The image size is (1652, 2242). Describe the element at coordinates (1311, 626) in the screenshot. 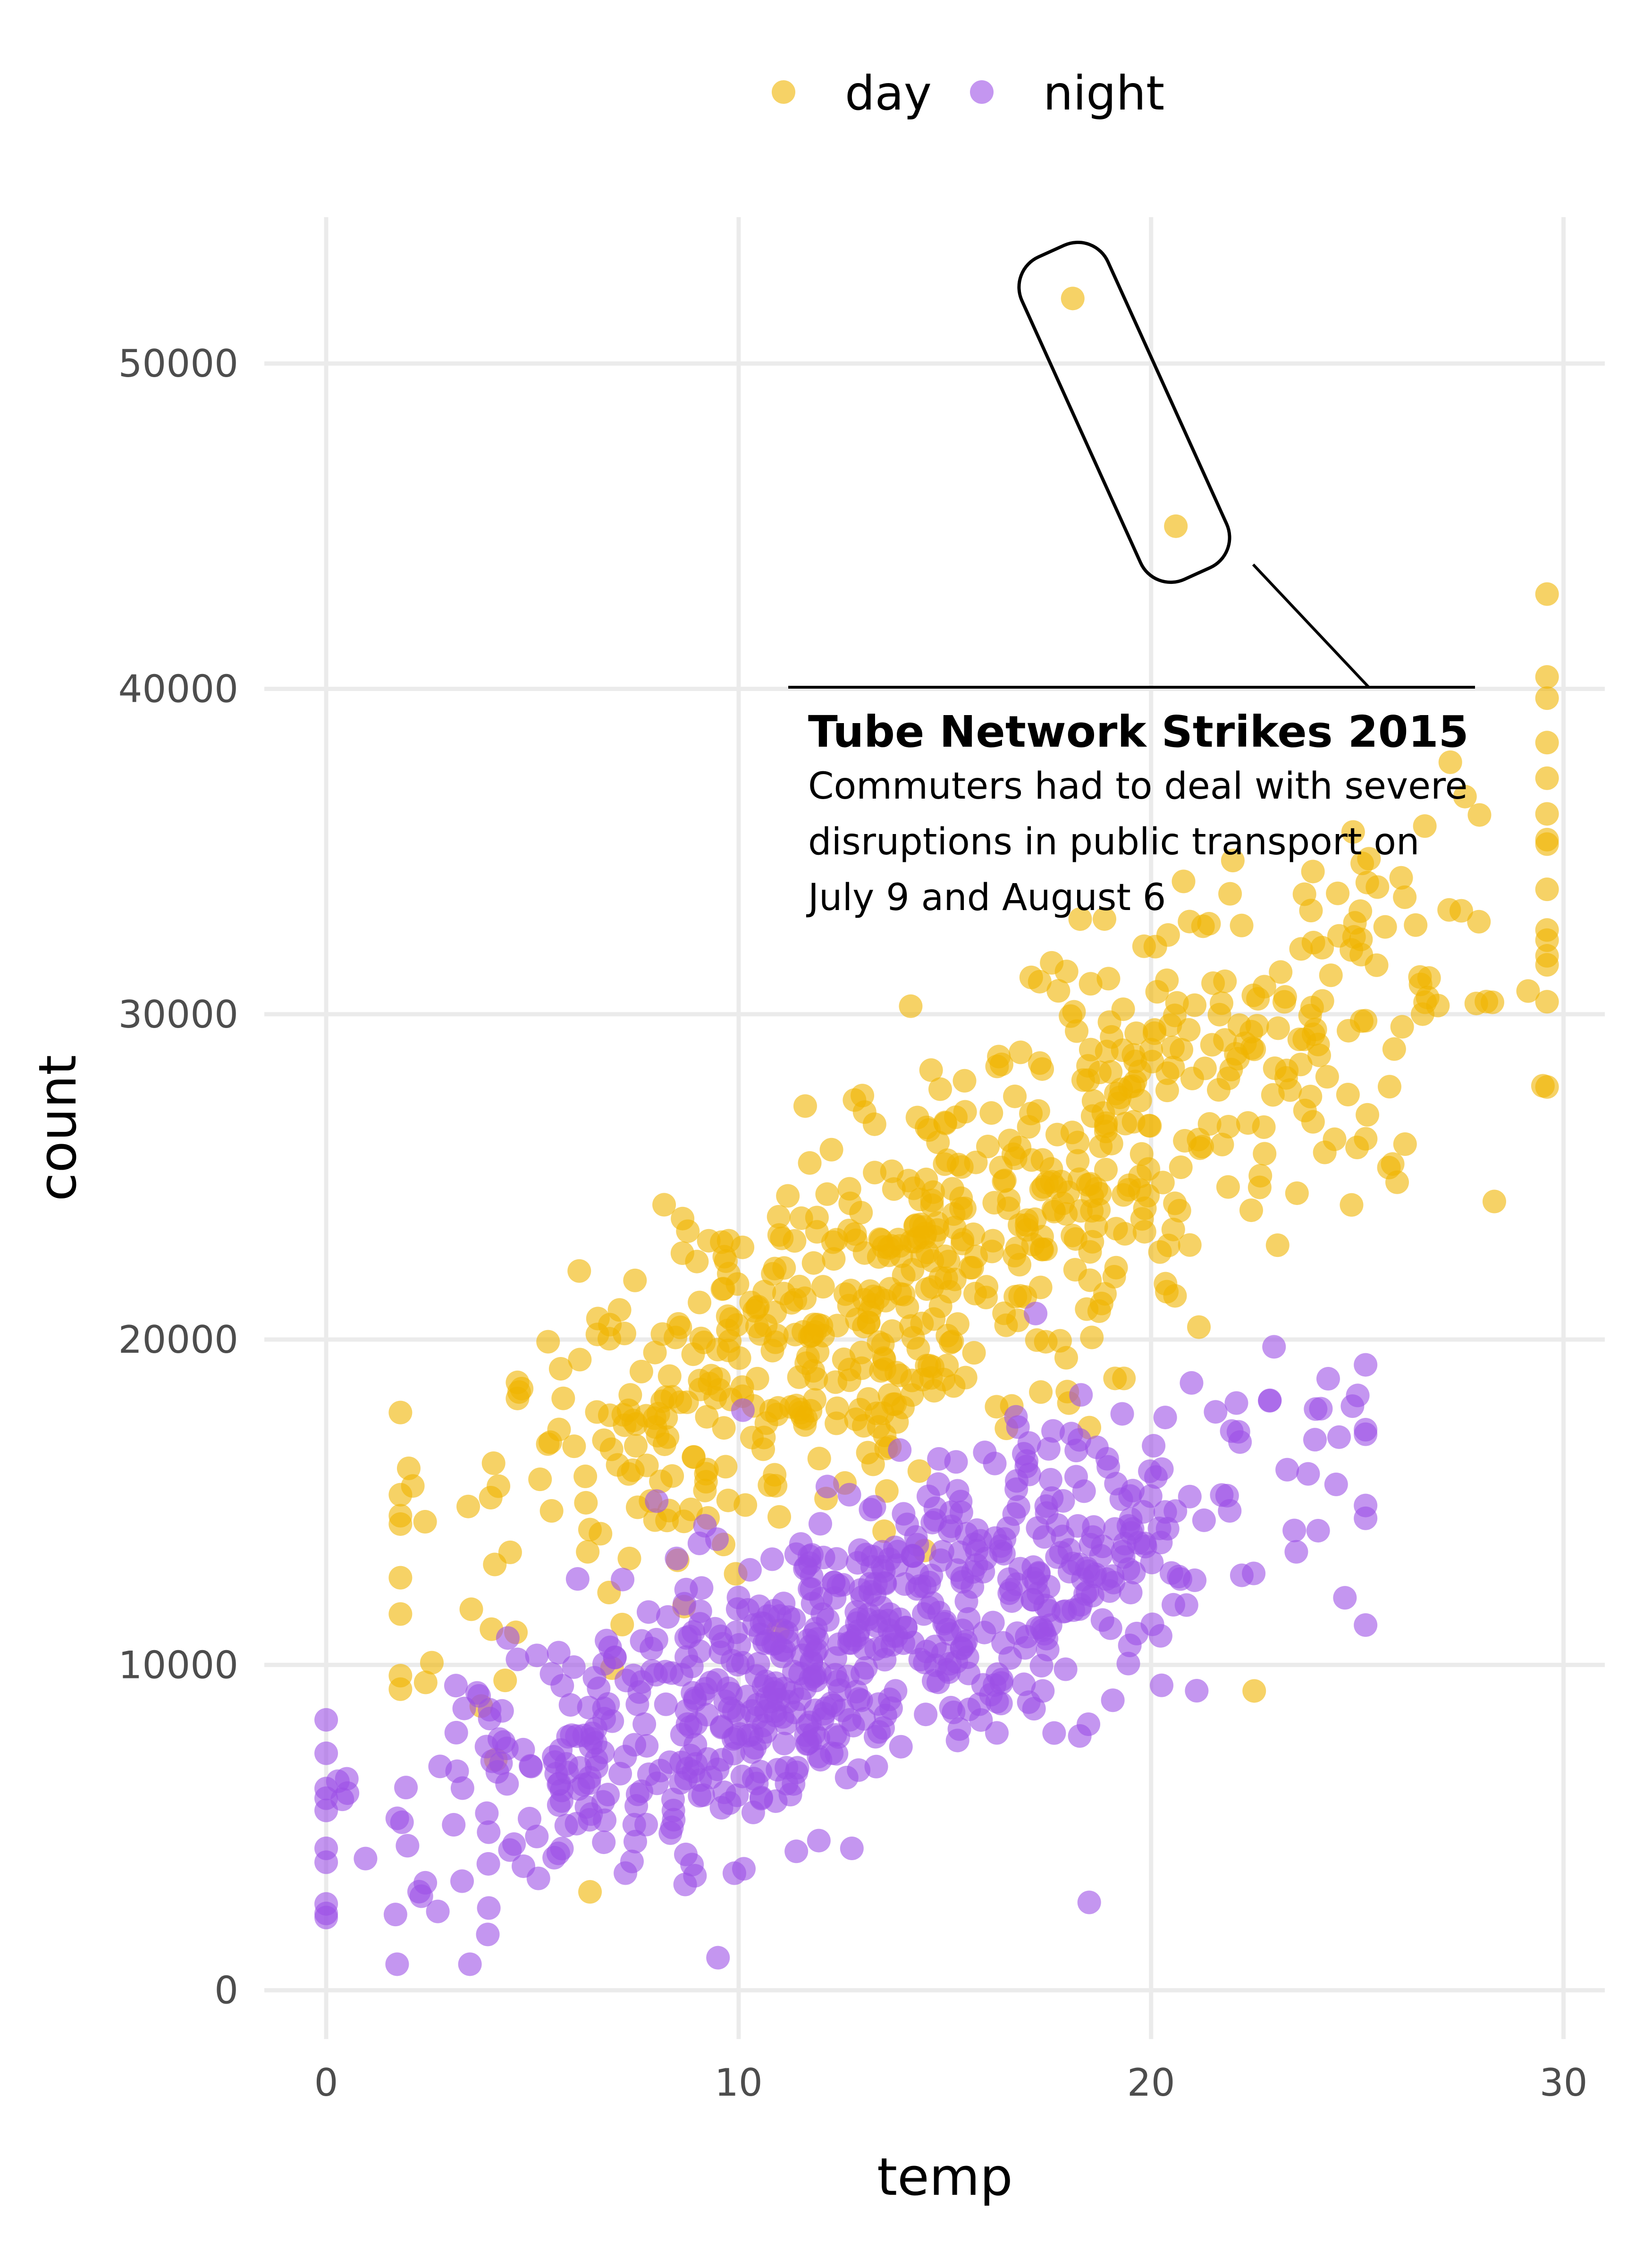

I see `connector-line` at that location.